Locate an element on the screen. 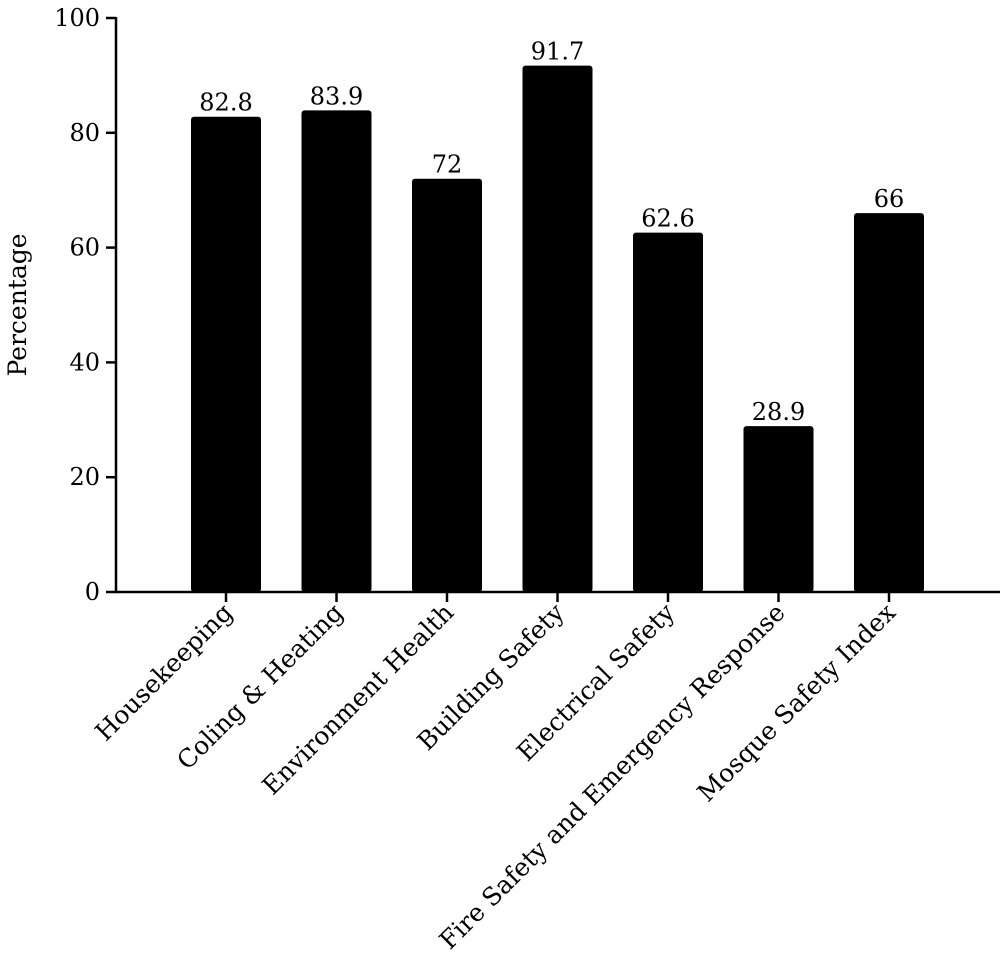 The width and height of the screenshot is (1000, 963). y-tick-label: 60 is located at coordinates (84, 248).